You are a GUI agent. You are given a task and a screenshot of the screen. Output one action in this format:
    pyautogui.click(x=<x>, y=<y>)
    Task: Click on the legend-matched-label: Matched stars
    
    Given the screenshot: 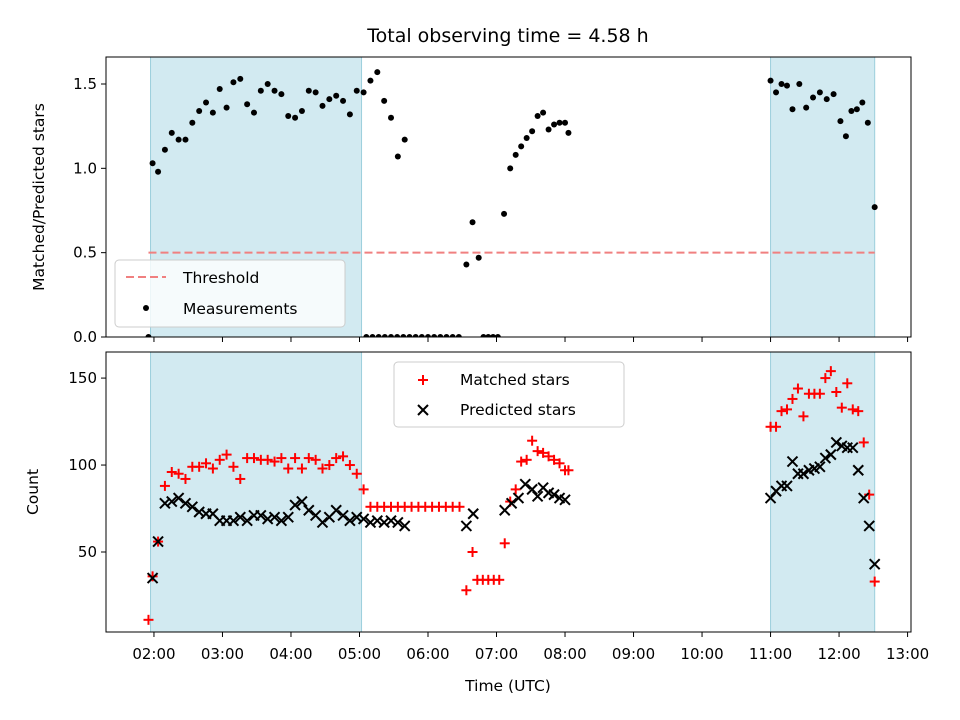 What is the action you would take?
    pyautogui.click(x=515, y=380)
    